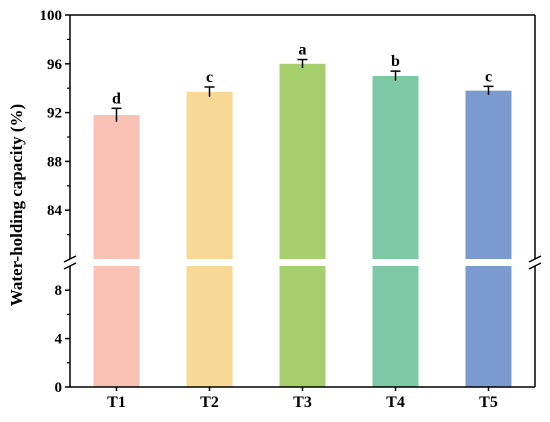 This screenshot has height=422, width=550. I want to click on x-tick-label-T4: T4, so click(395, 402).